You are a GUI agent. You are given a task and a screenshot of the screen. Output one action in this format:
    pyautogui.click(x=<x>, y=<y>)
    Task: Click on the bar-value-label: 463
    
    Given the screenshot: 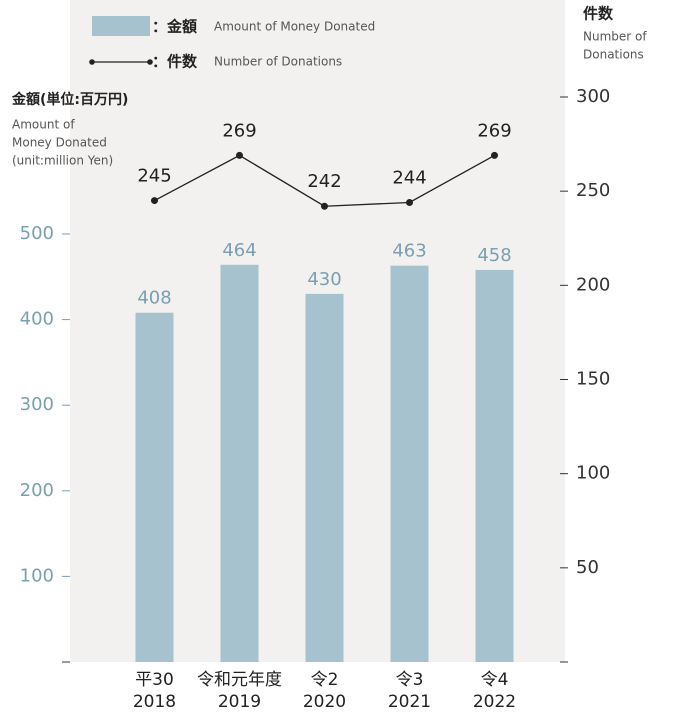 What is the action you would take?
    pyautogui.click(x=409, y=251)
    